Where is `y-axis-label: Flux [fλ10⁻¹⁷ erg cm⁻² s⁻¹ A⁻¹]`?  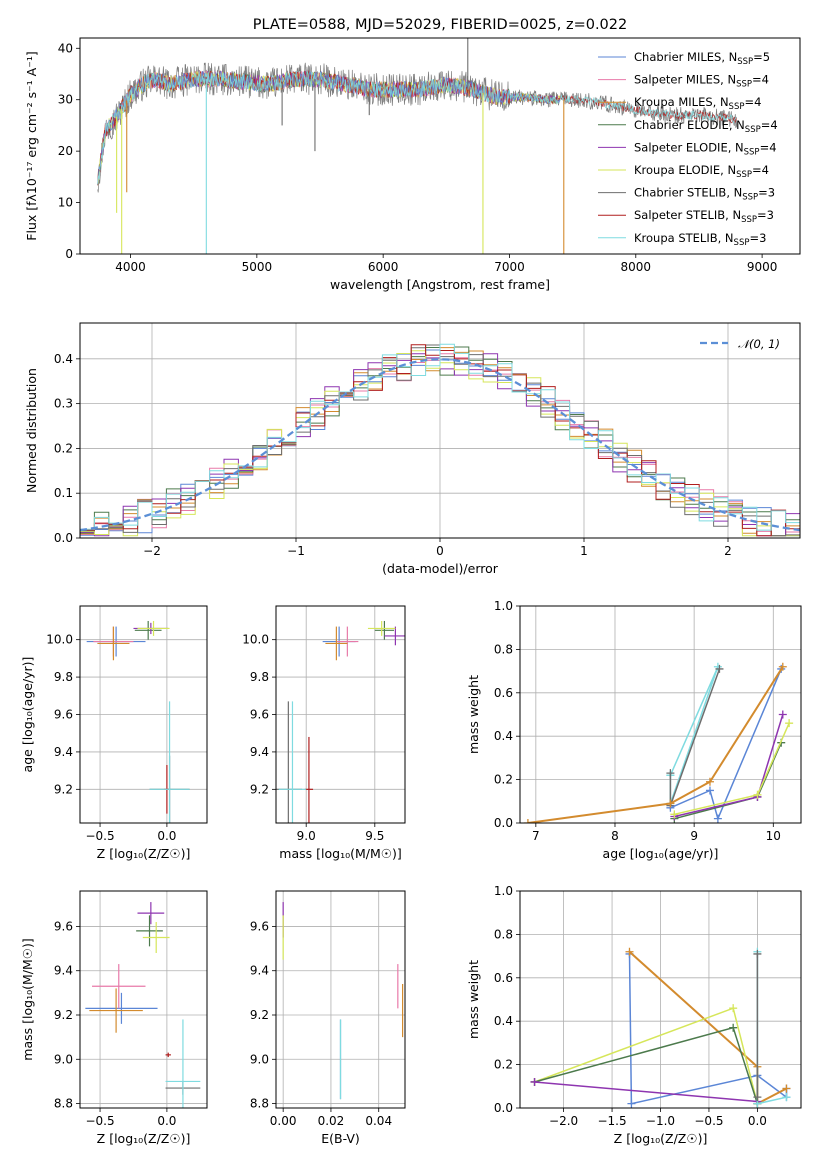
y-axis-label: Flux [fλ10⁻¹⁷ erg cm⁻² s⁻¹ A⁻¹] is located at coordinates (31, 145).